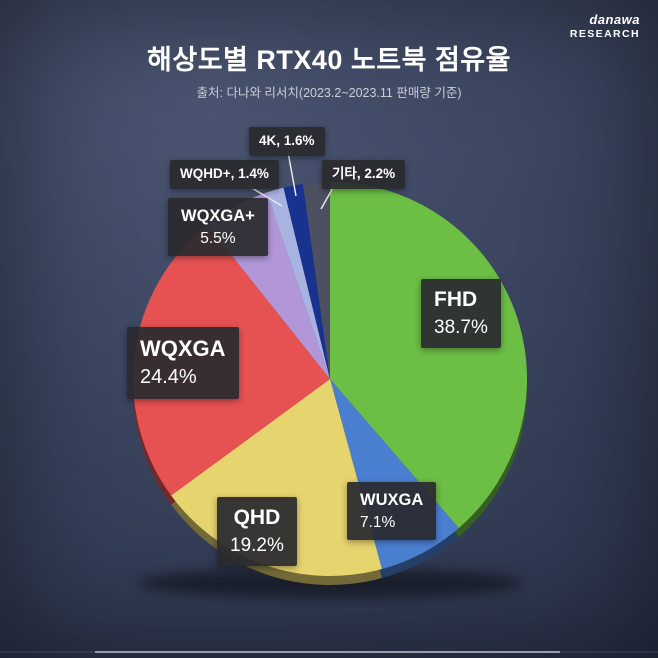  I want to click on label-wqxga-plus: WQXGA+ 5.5%, so click(218, 227).